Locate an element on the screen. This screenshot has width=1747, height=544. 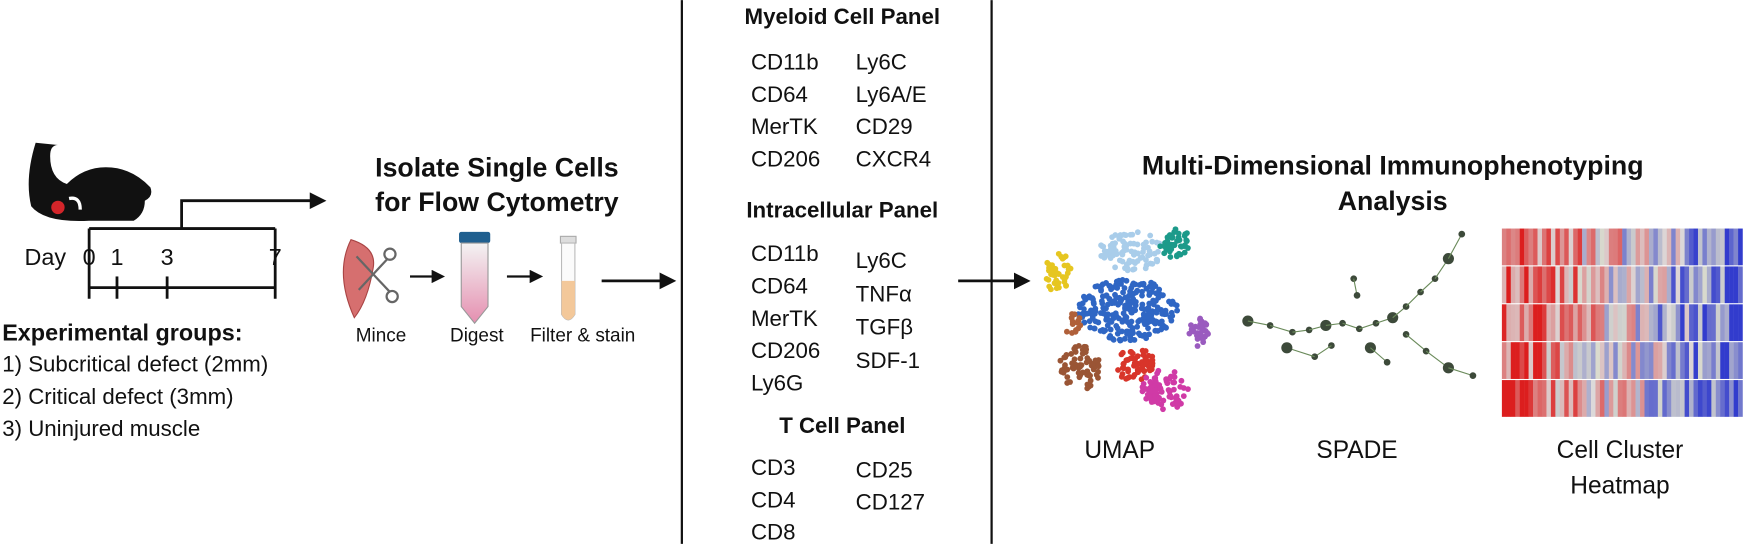
marker-name: CD11b is located at coordinates (785, 253).